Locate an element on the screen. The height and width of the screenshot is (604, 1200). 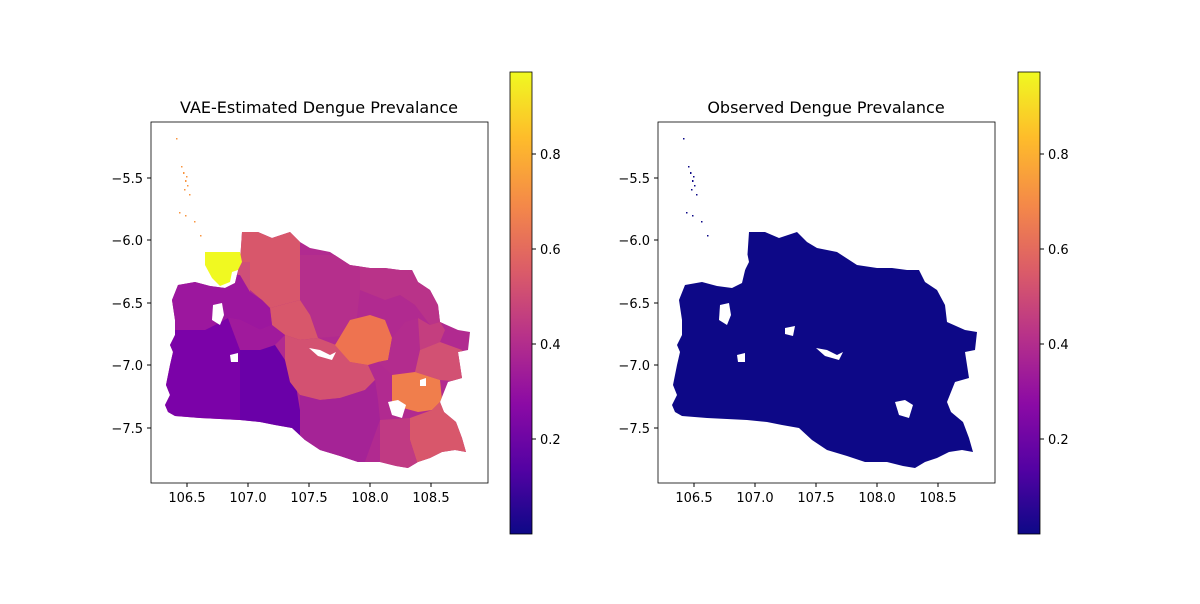
region-karawang is located at coordinates (270, 270).